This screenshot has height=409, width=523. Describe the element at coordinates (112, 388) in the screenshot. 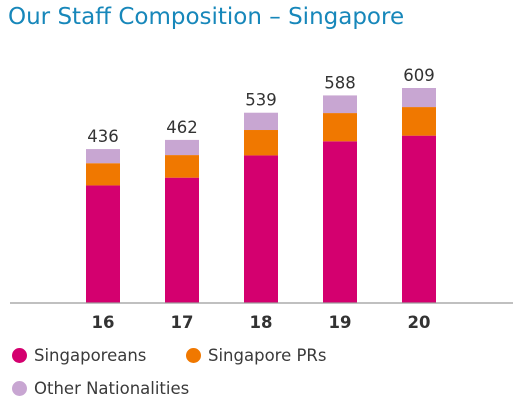

I see `legend-label-other-nationalities: Other Nationalities` at that location.